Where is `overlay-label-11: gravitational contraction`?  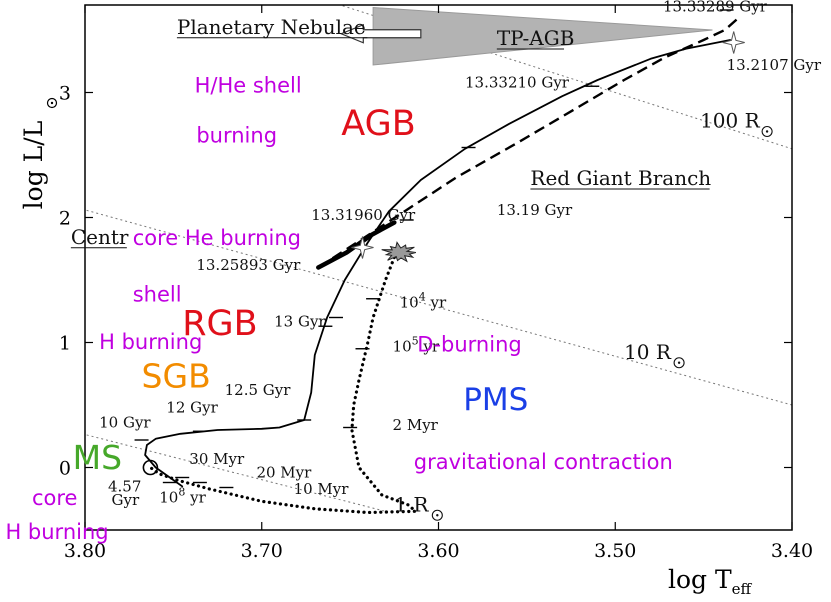 overlay-label-11: gravitational contraction is located at coordinates (543, 462).